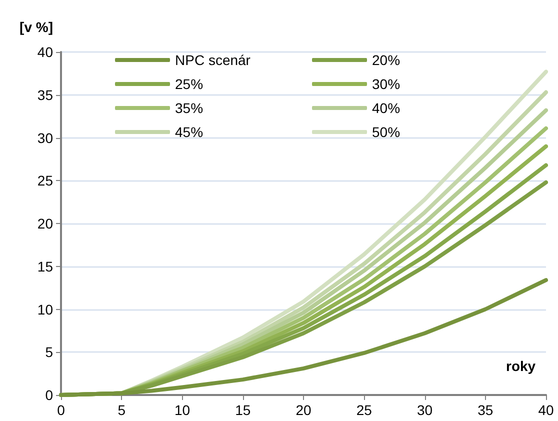 This screenshot has height=421, width=558. Describe the element at coordinates (45, 266) in the screenshot. I see `y-tick-label: 15` at that location.